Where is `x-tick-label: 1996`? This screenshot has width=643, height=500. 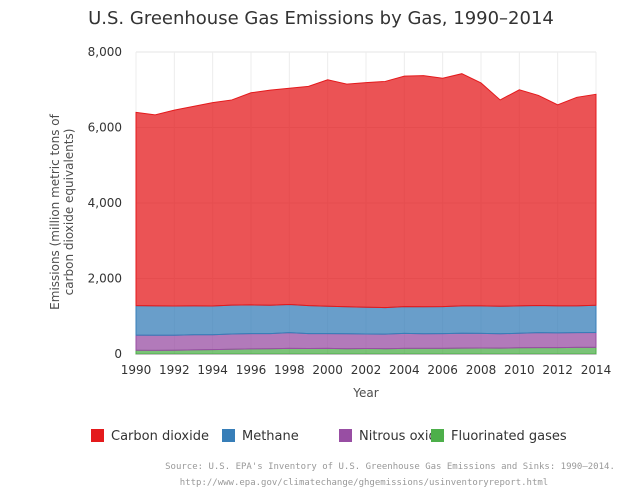 x-tick-label: 1996 is located at coordinates (251, 370).